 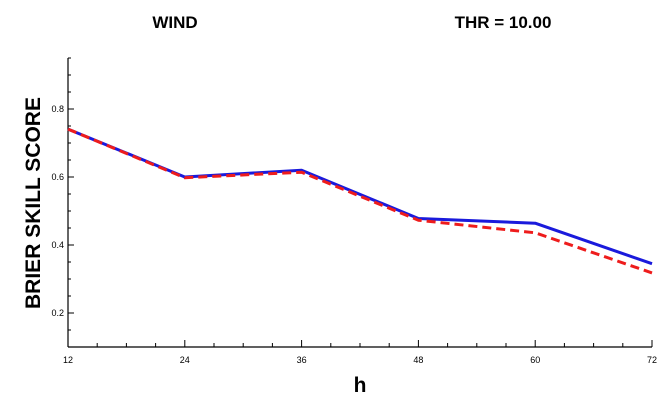 I want to click on y-tick-label: 0.2, so click(x=57, y=313).